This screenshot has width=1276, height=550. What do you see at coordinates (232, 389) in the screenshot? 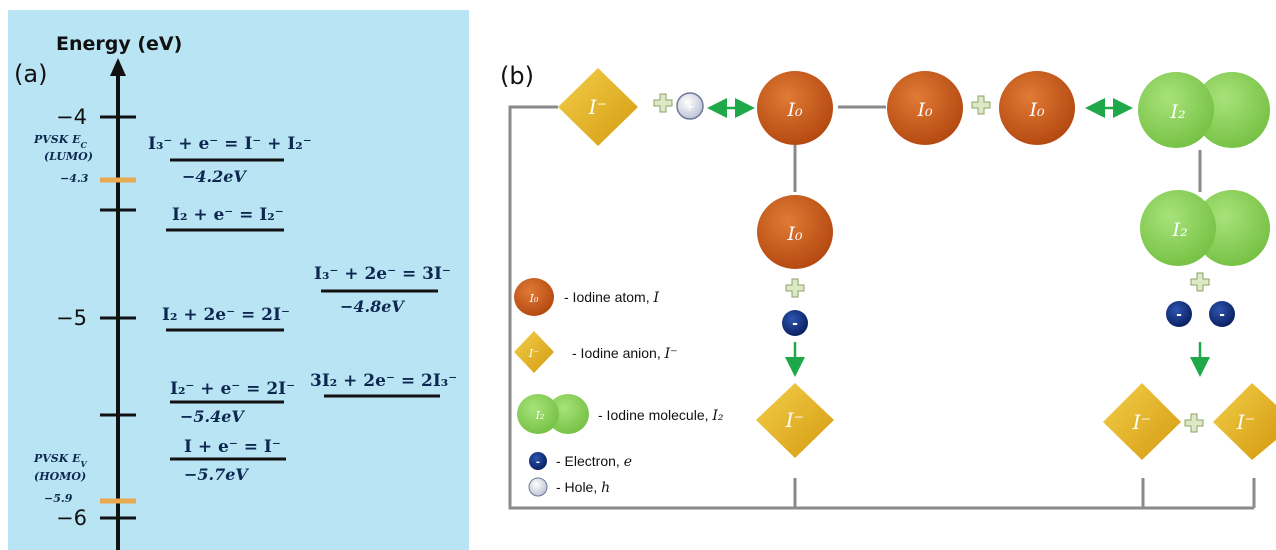
I see `reaction-equation: I₂⁻ + e⁻ = 2I⁻` at bounding box center [232, 389].